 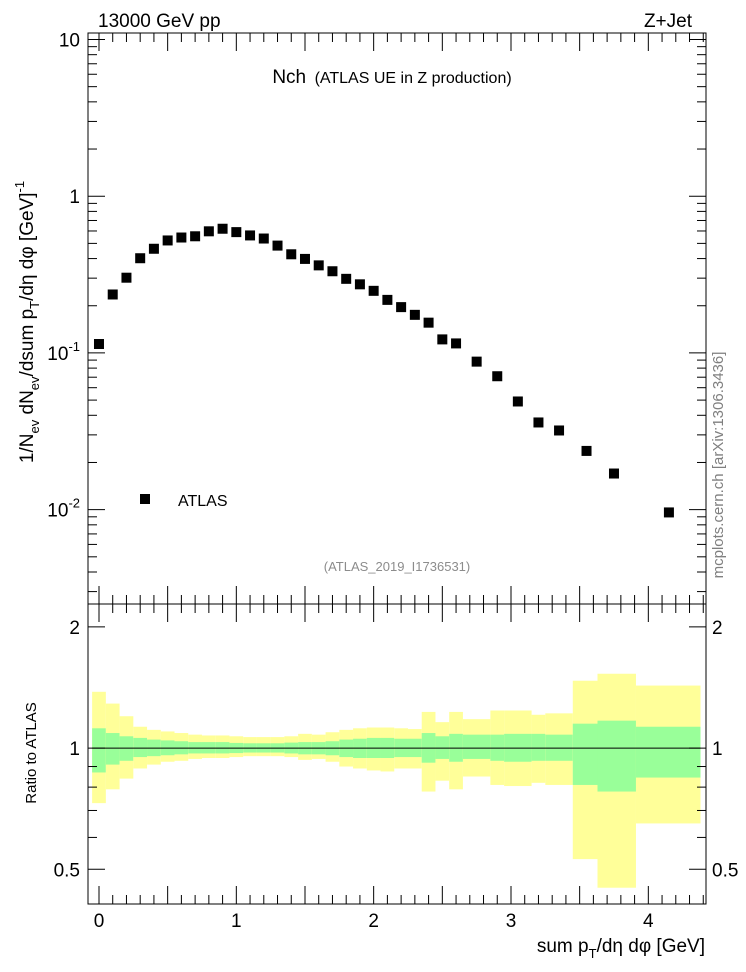 What do you see at coordinates (31, 752) in the screenshot?
I see `ratio-y-axis-label: Ratio to ATLAS` at bounding box center [31, 752].